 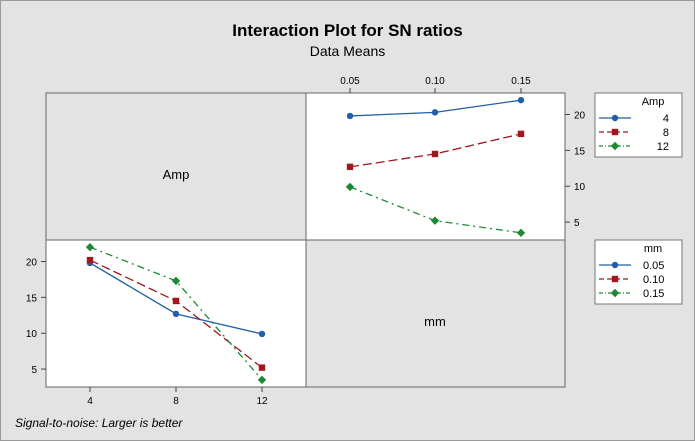 I want to click on x-tick-label: 0.10, so click(x=435, y=81).